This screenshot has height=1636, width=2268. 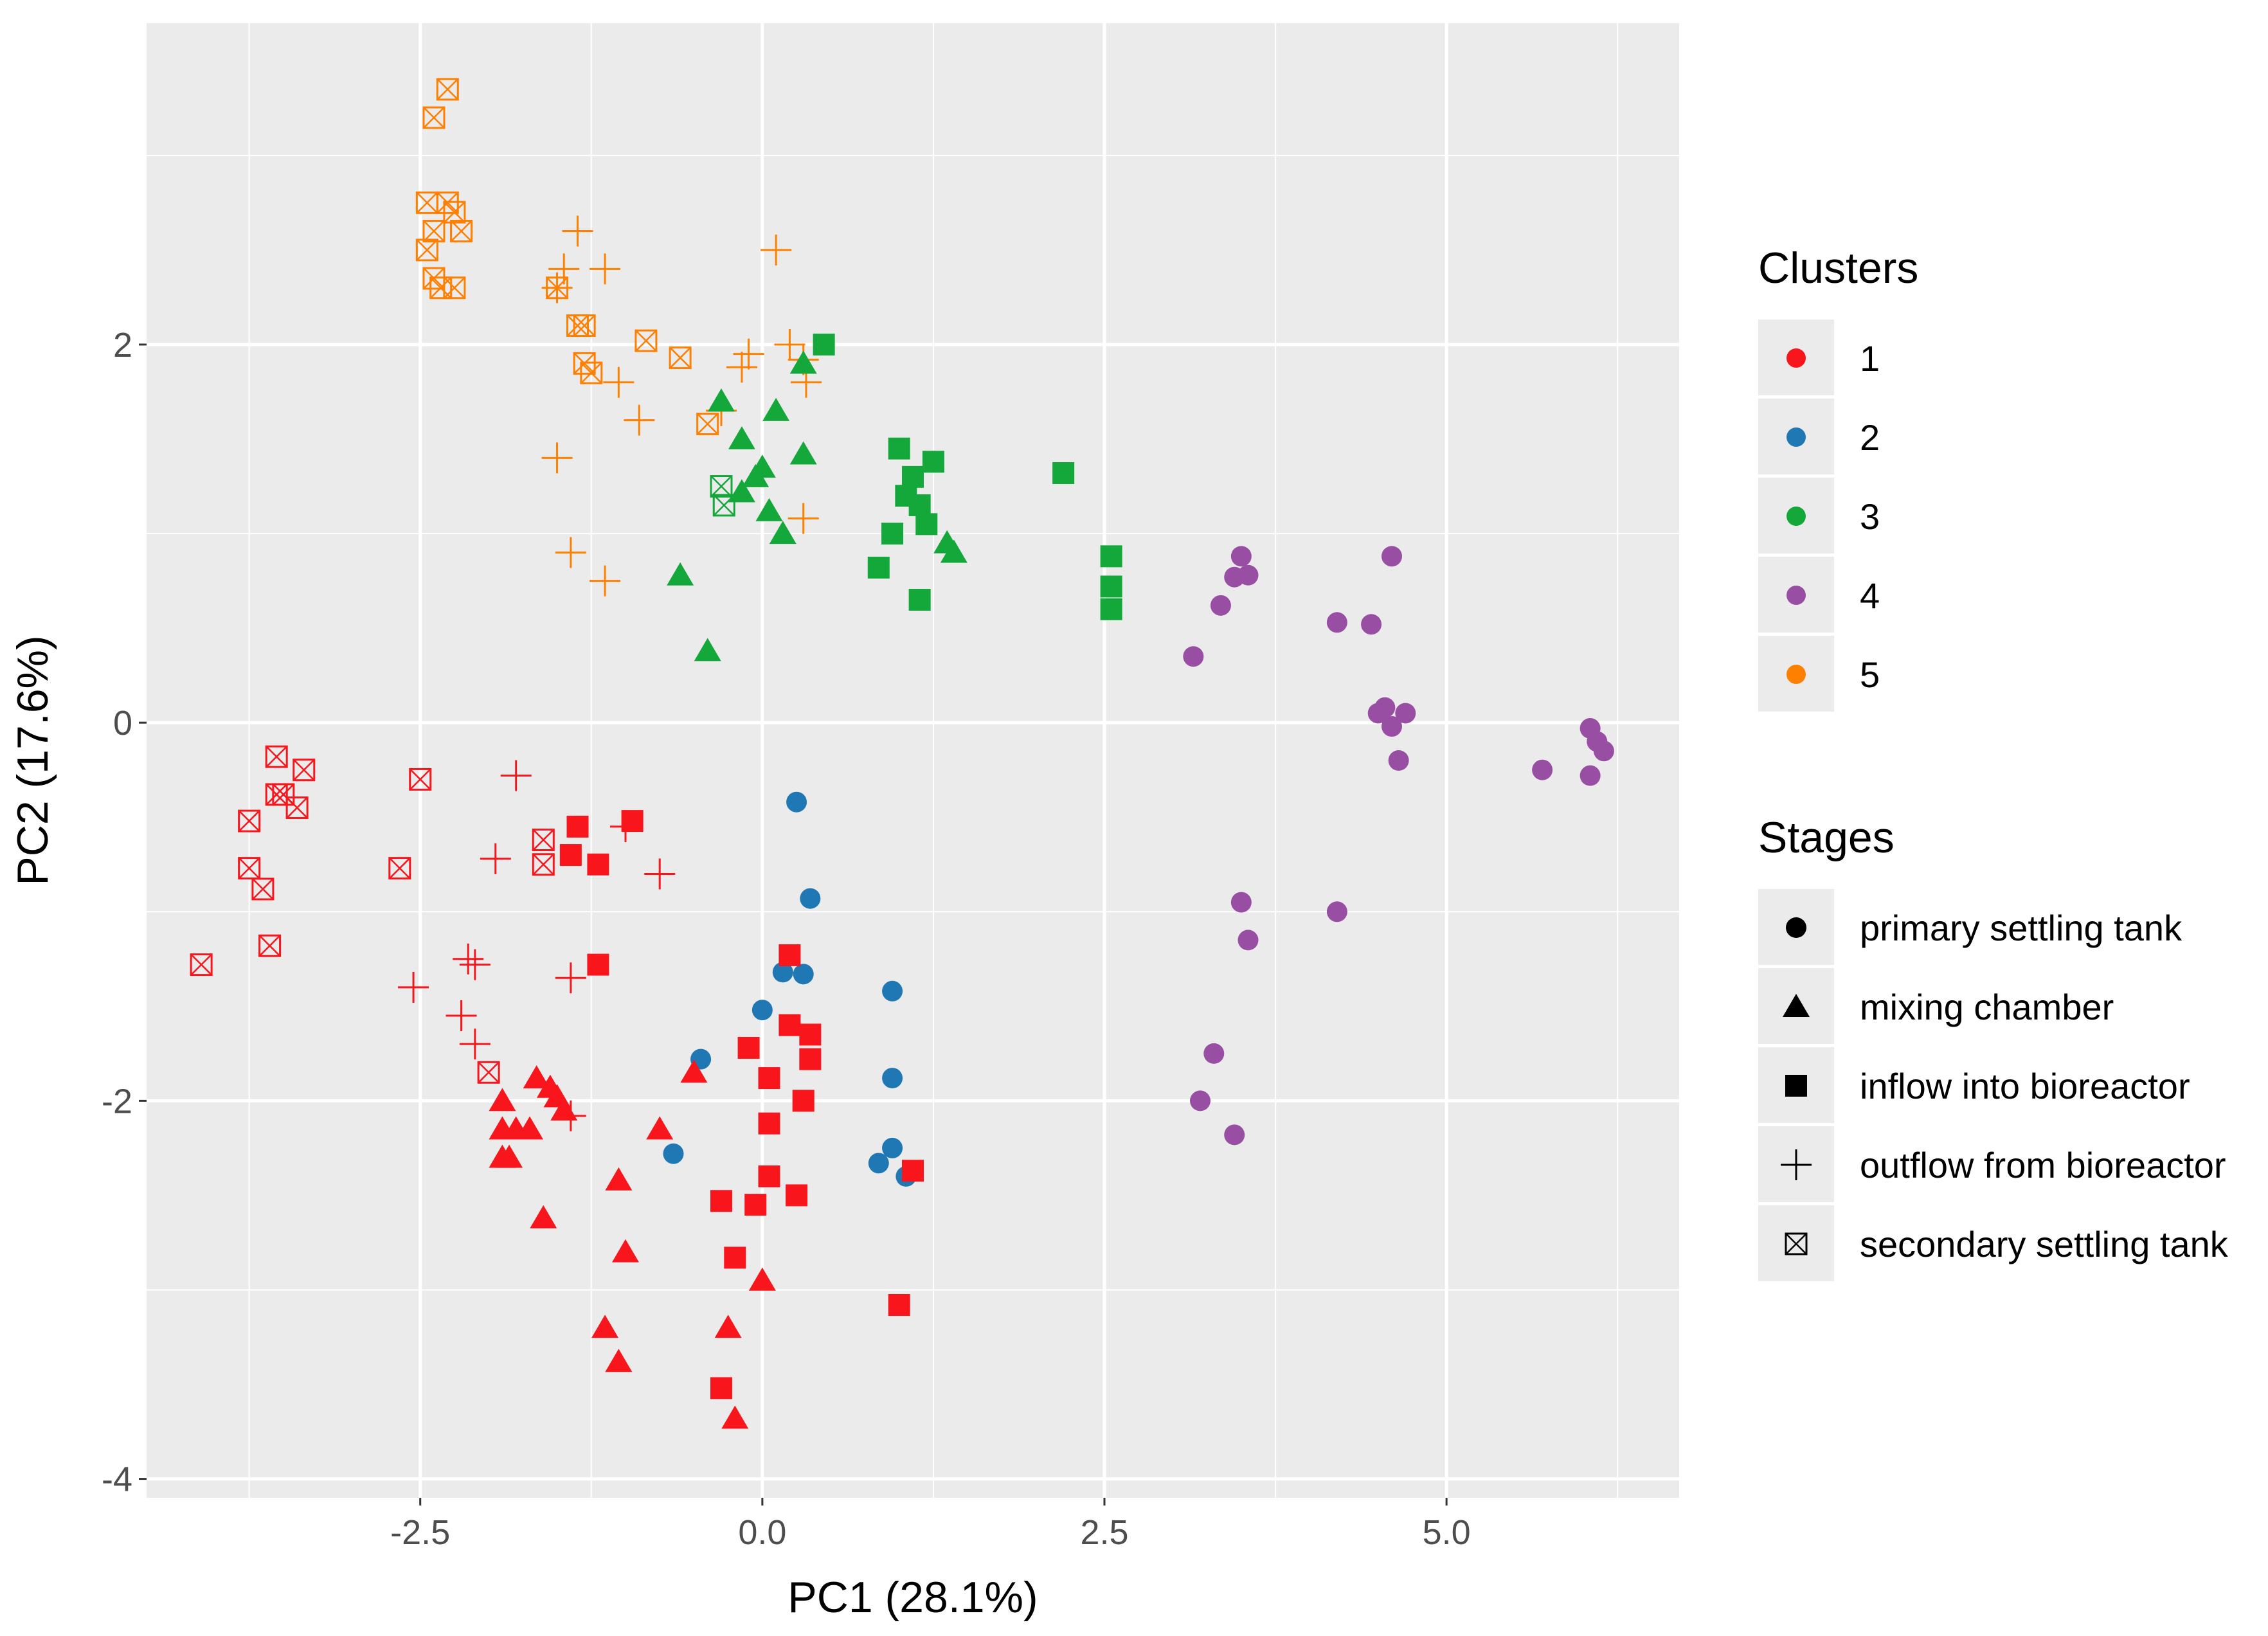 What do you see at coordinates (123, 723) in the screenshot?
I see `y-tick-label: 0` at bounding box center [123, 723].